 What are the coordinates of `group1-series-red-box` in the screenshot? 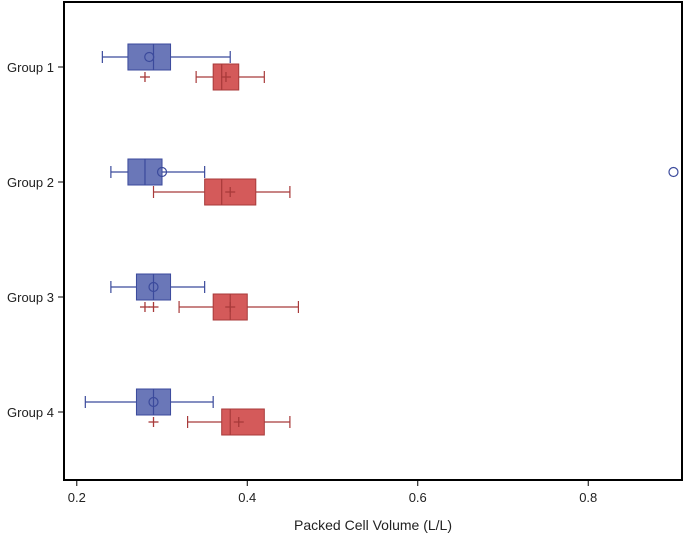 It's located at (226, 77).